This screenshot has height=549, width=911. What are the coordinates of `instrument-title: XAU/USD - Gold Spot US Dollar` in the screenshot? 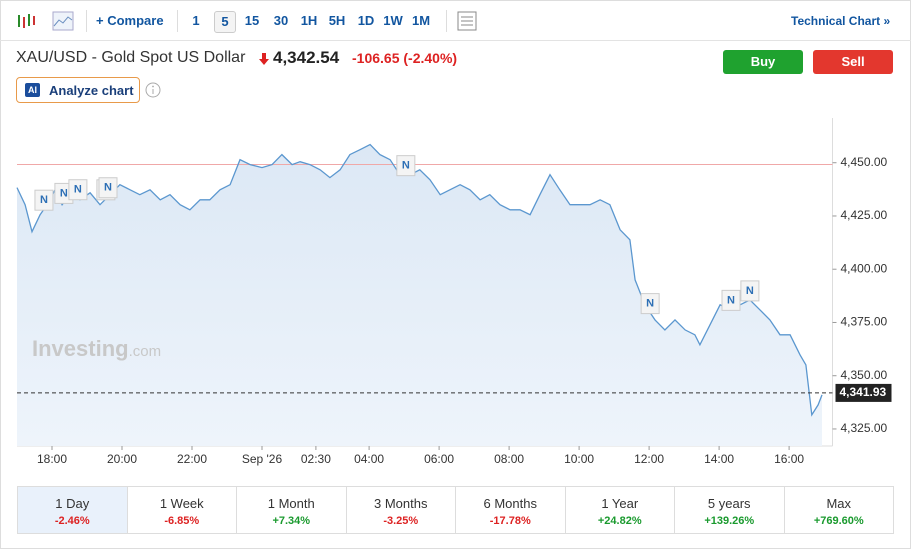 It's located at (131, 57).